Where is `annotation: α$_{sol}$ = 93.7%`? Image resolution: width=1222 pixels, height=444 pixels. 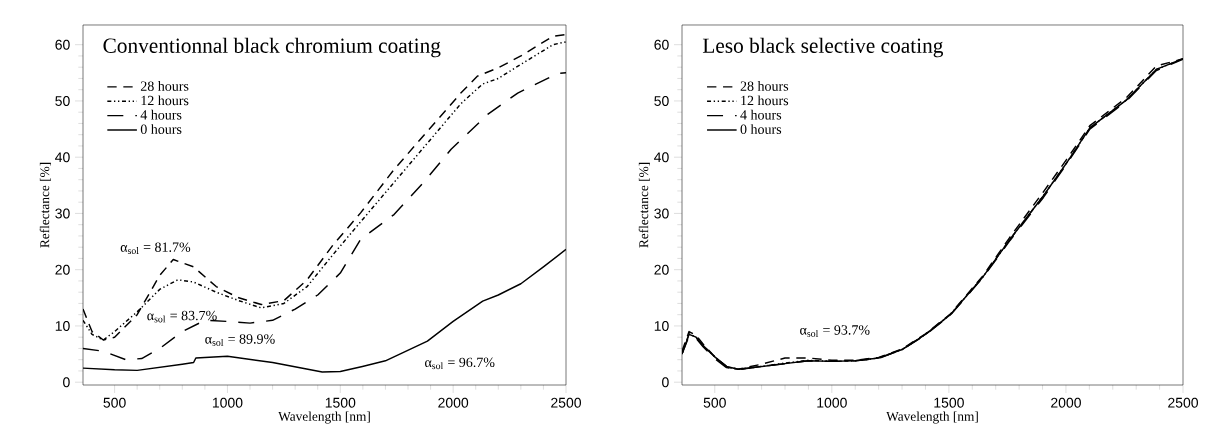 annotation: α$_{sol}$ = 93.7% is located at coordinates (835, 331).